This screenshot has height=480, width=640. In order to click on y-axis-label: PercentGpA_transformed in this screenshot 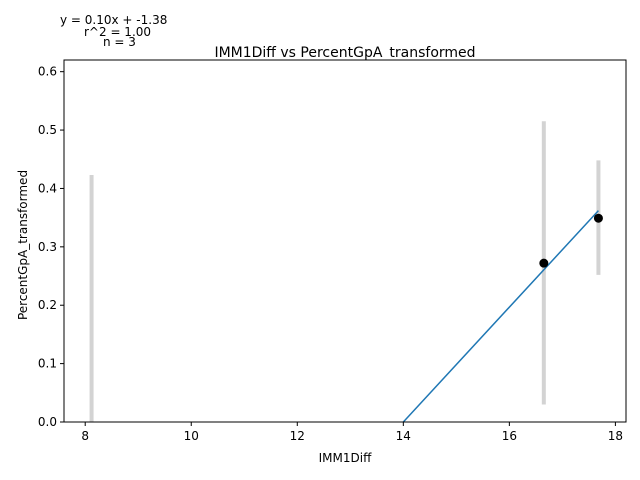, I will do `click(23, 245)`.